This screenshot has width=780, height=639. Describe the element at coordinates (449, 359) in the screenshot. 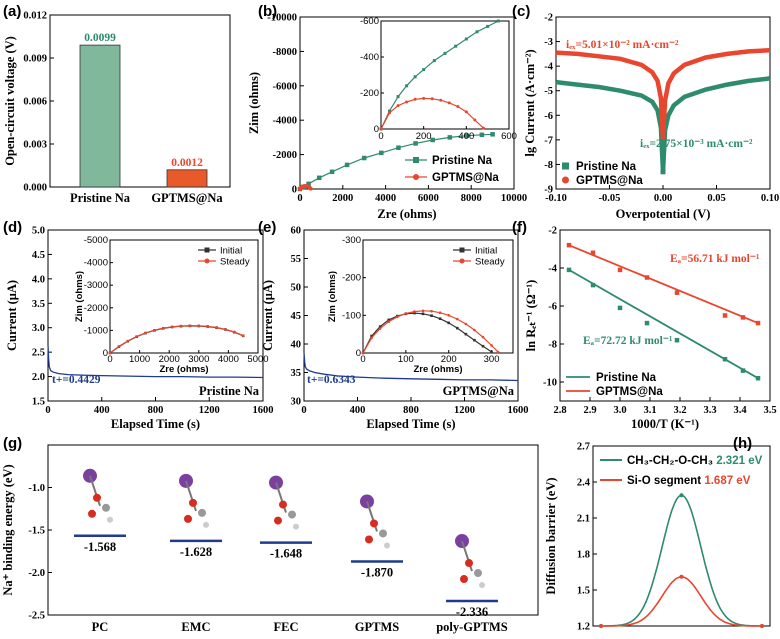

I see `inset-x-tick-label: 200` at that location.